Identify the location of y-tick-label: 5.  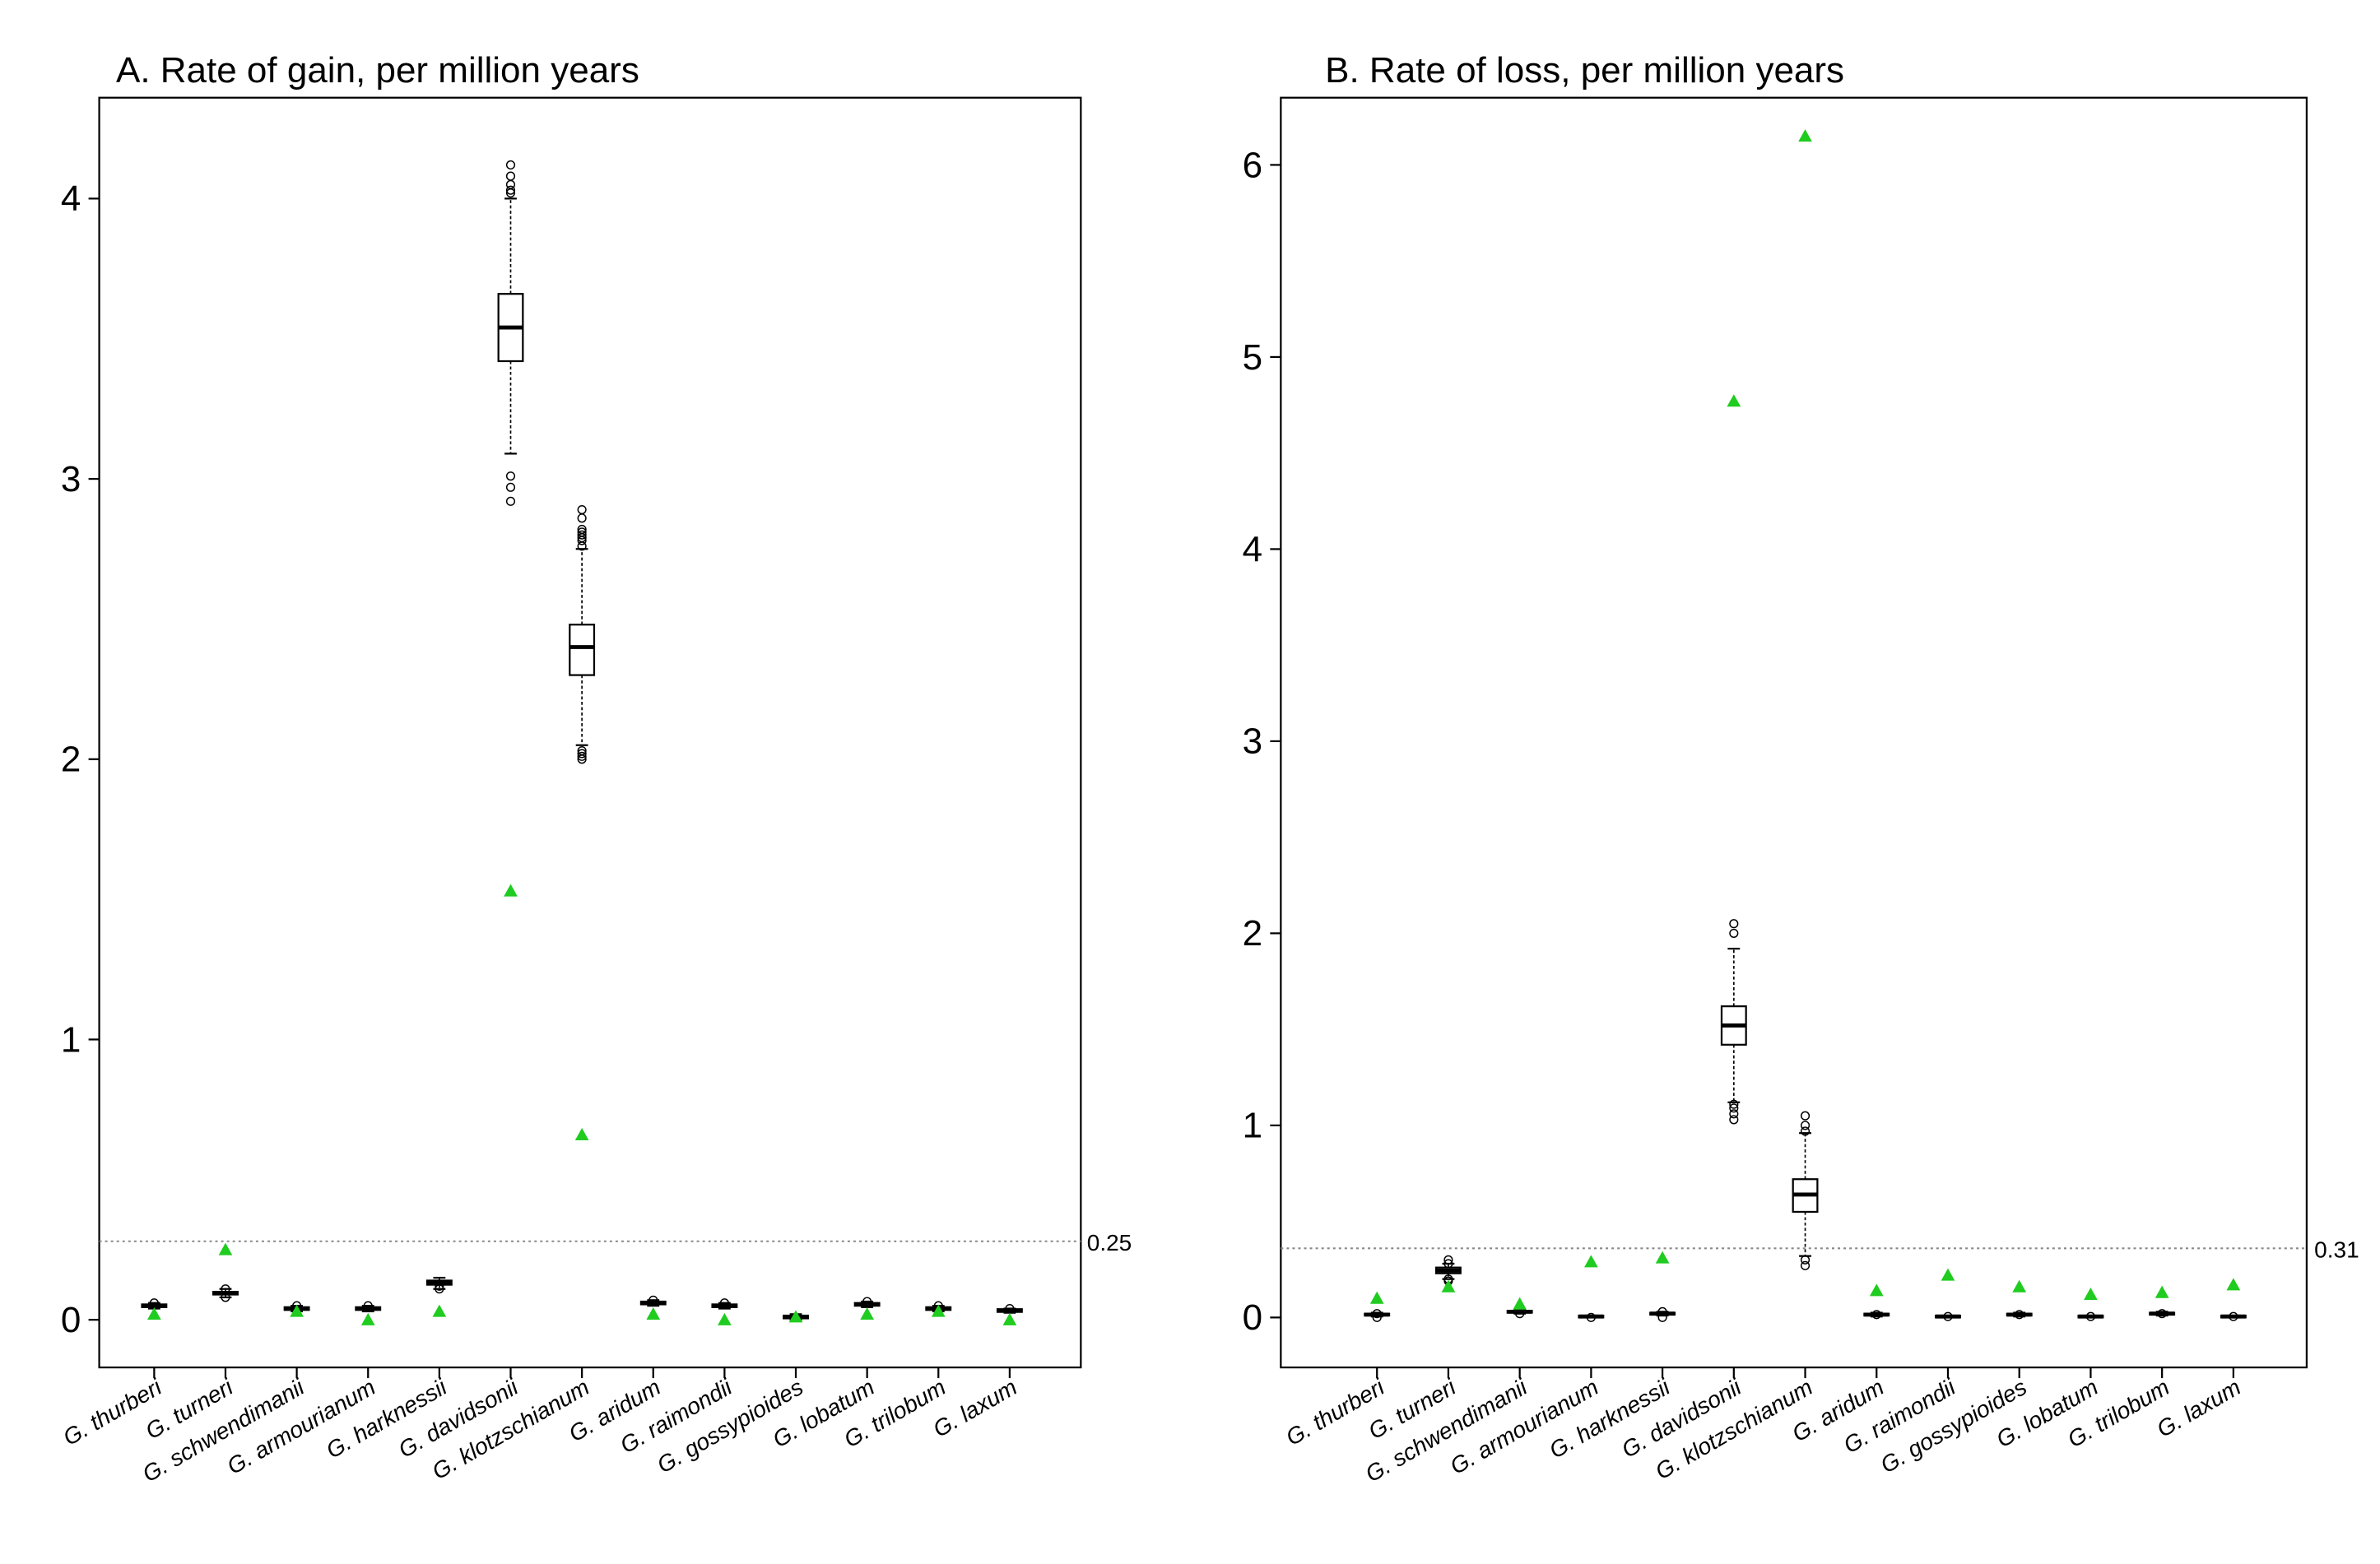
(1252, 357).